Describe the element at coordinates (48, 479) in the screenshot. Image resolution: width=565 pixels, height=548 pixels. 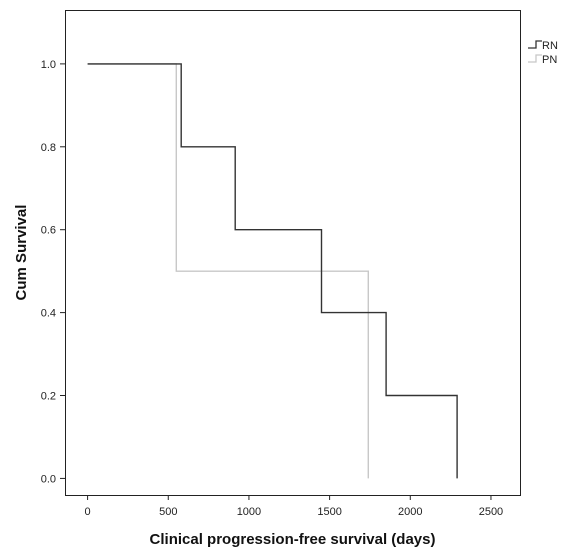
I see `y-tick-label: 0.0` at that location.